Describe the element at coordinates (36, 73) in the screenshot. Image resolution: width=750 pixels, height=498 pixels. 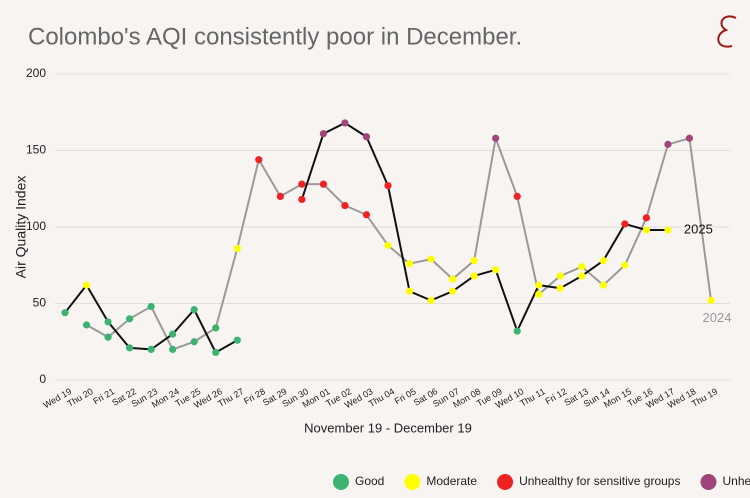
I see `y-tick-label: 200` at that location.